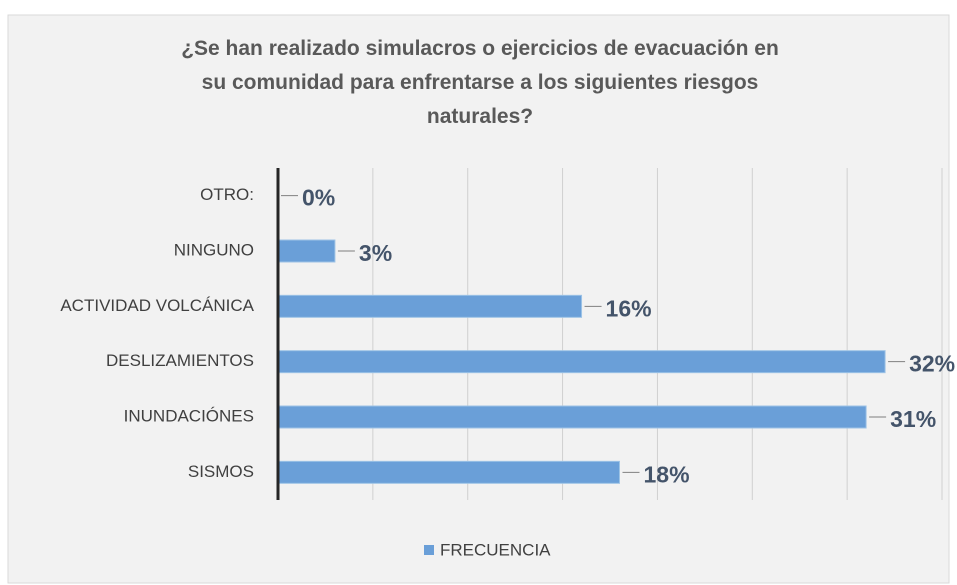 This screenshot has height=585, width=957. I want to click on y-tick-label: OTRO:, so click(227, 194).